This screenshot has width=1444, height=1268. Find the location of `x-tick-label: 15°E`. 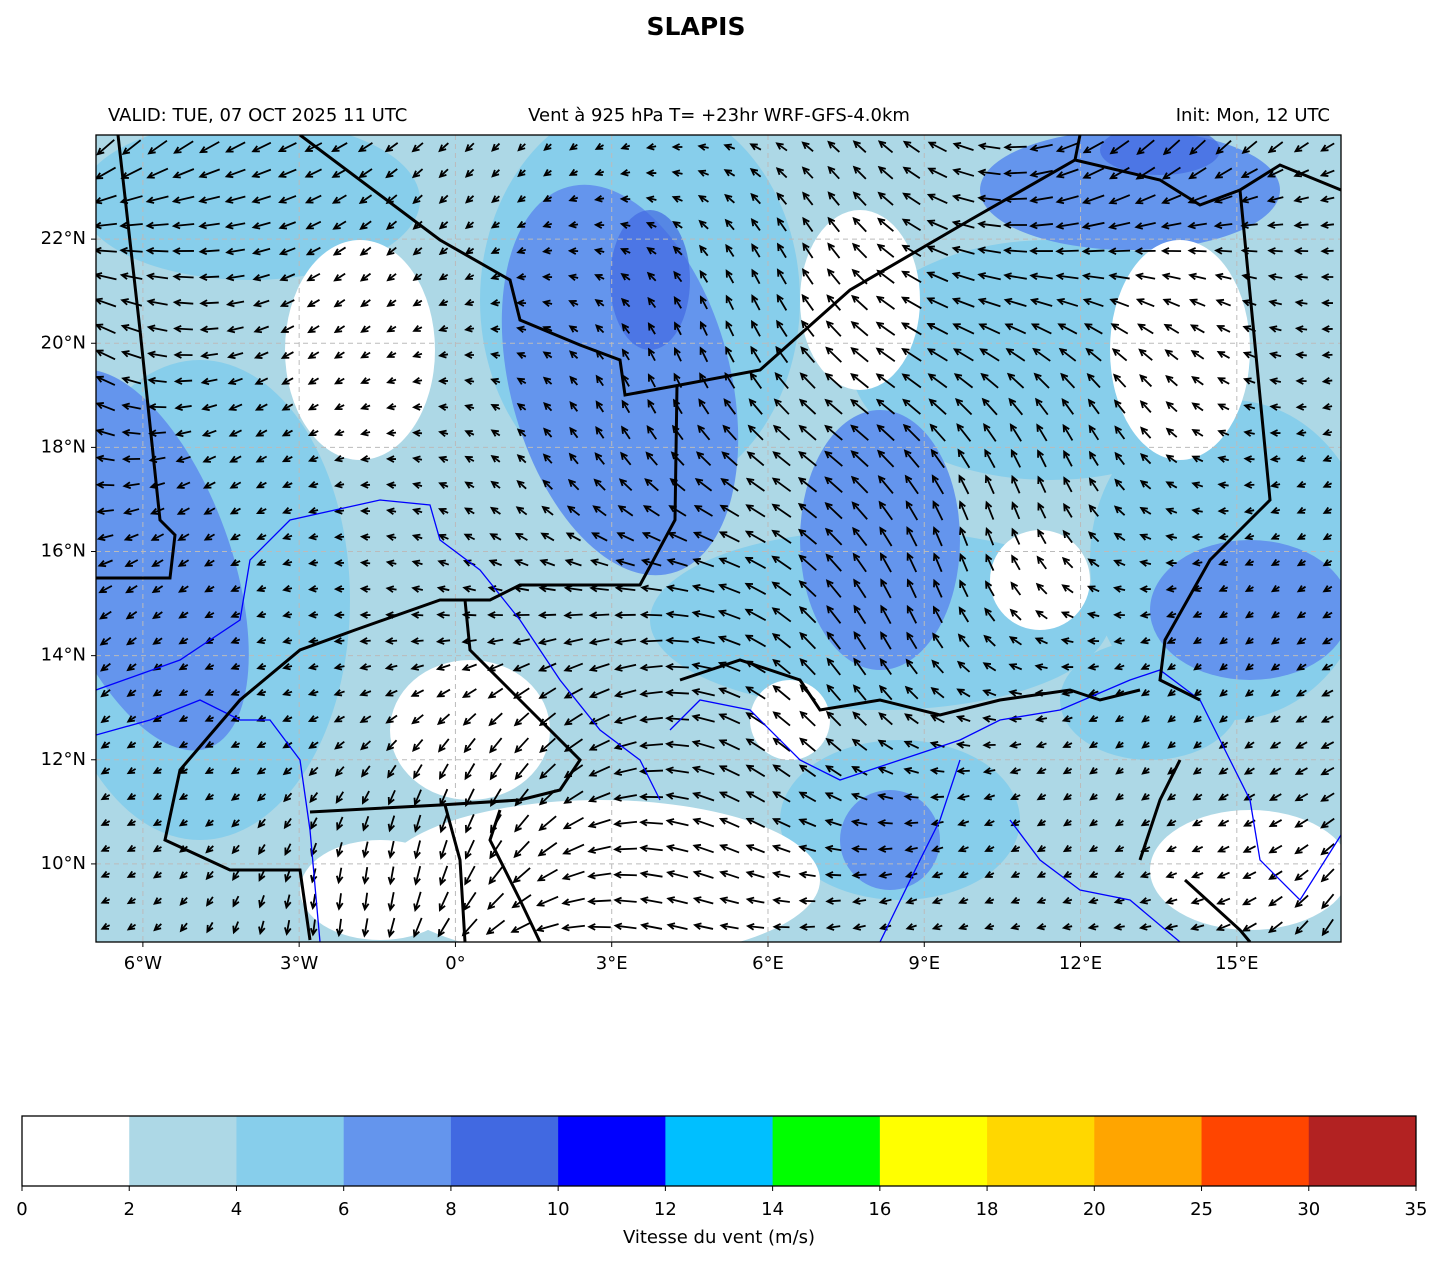

x-tick-label: 15°E is located at coordinates (1236, 963).